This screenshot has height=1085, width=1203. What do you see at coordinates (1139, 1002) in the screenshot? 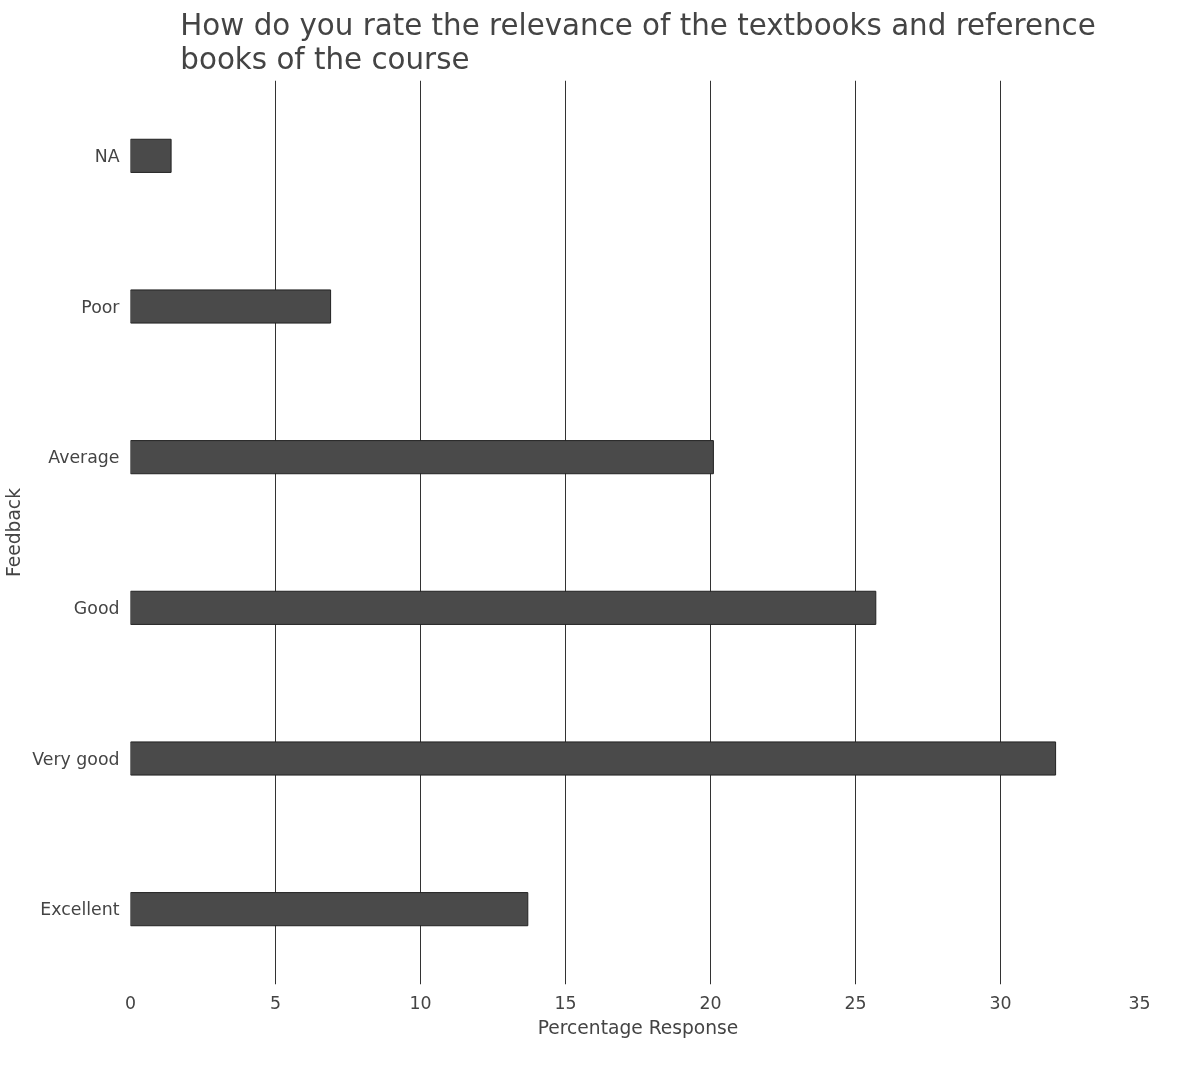
I see `x-tick-label: 35` at bounding box center [1139, 1002].